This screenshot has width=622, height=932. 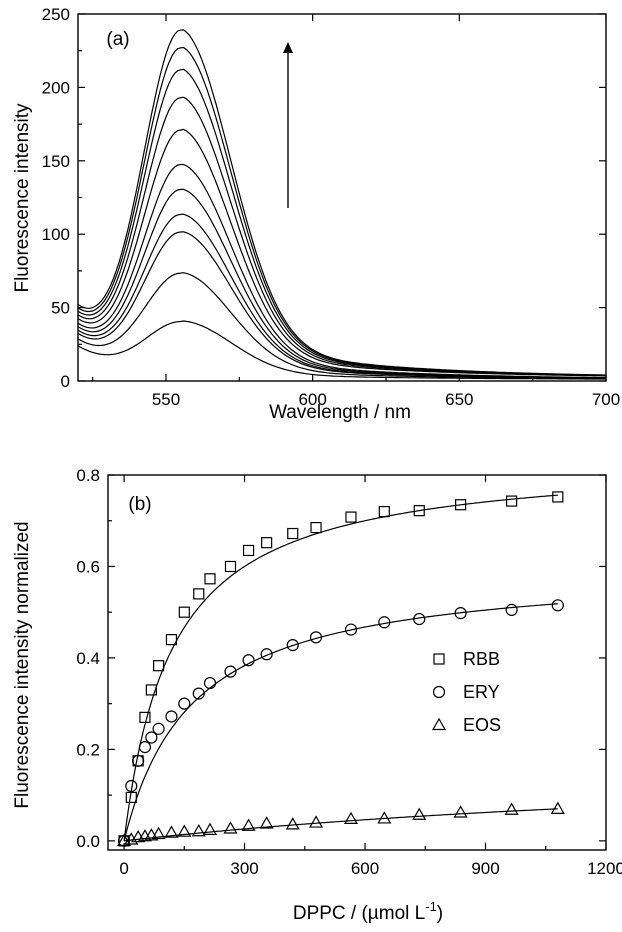 What do you see at coordinates (123, 868) in the screenshot?
I see `panel-b-x-tick-label: 0` at bounding box center [123, 868].